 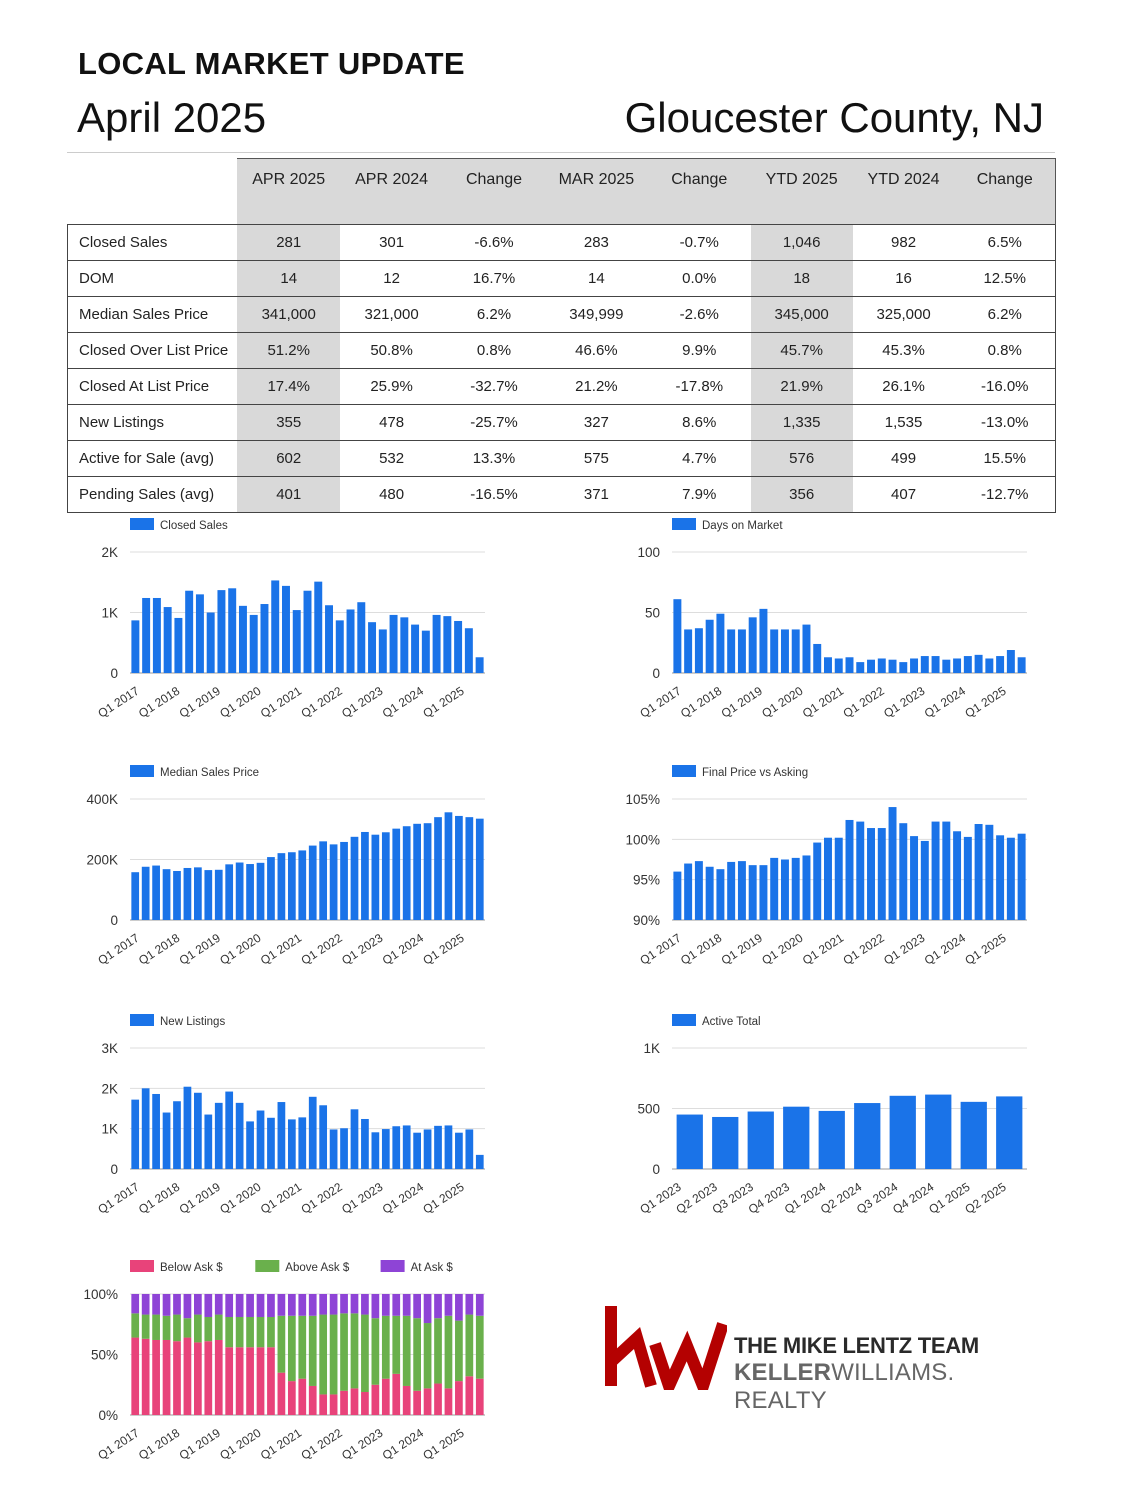 What do you see at coordinates (443, 949) in the screenshot?
I see `x-tick-label: Q1 2025` at bounding box center [443, 949].